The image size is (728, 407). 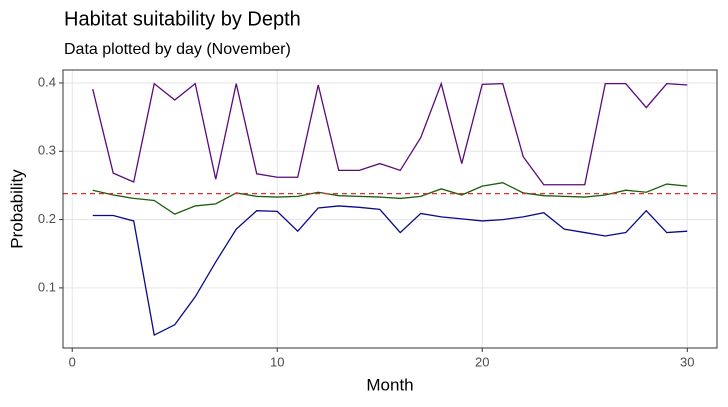 What do you see at coordinates (389, 384) in the screenshot?
I see `x-axis-label: Month` at bounding box center [389, 384].